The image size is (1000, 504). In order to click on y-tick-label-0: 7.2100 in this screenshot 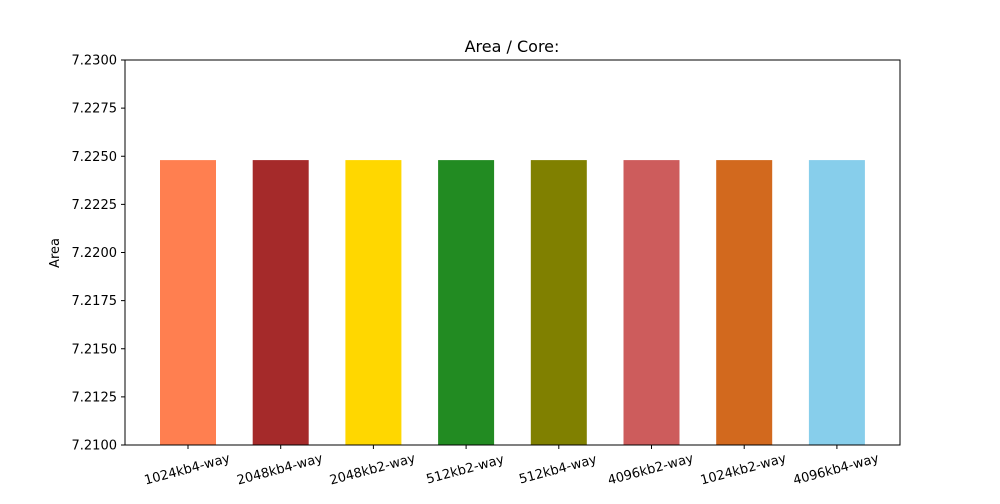, I will do `click(95, 446)`.